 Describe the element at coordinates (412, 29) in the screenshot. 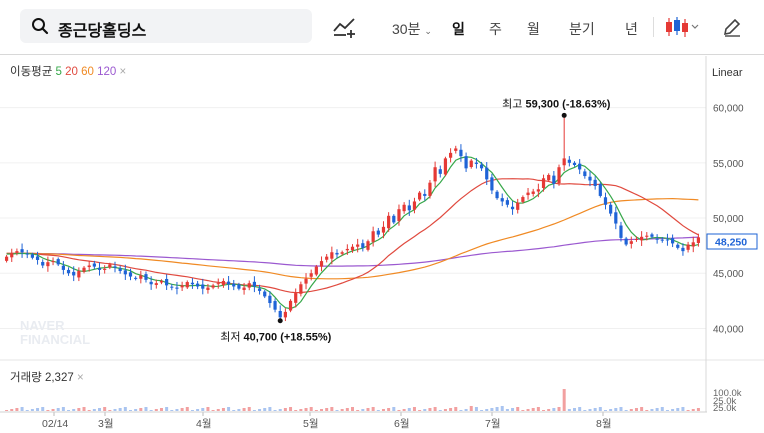

I see `interval-select: 30분 ⌄` at that location.